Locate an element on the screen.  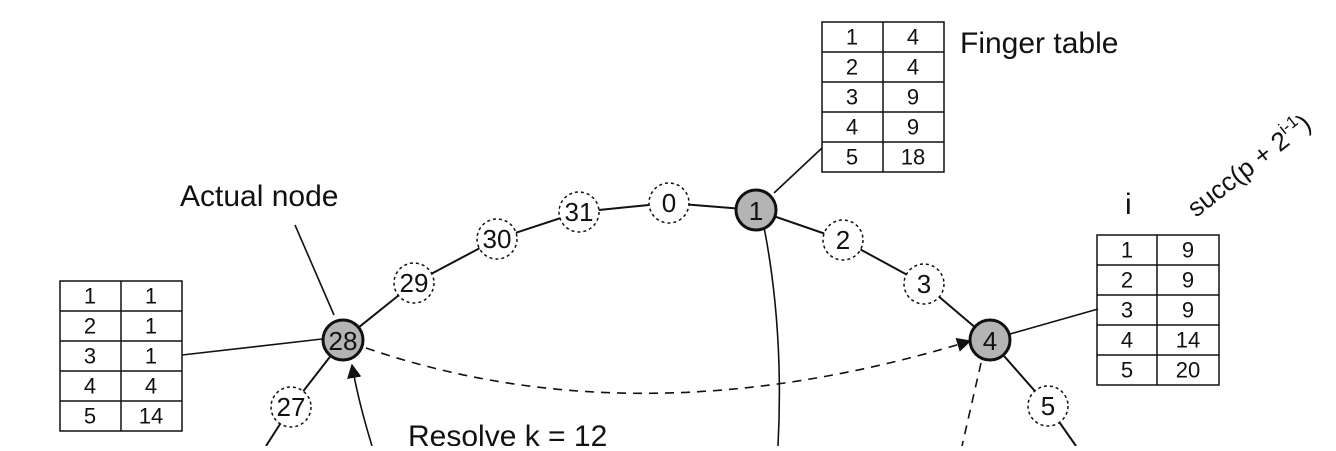
svg-text: 2 is located at coordinates (843, 240).